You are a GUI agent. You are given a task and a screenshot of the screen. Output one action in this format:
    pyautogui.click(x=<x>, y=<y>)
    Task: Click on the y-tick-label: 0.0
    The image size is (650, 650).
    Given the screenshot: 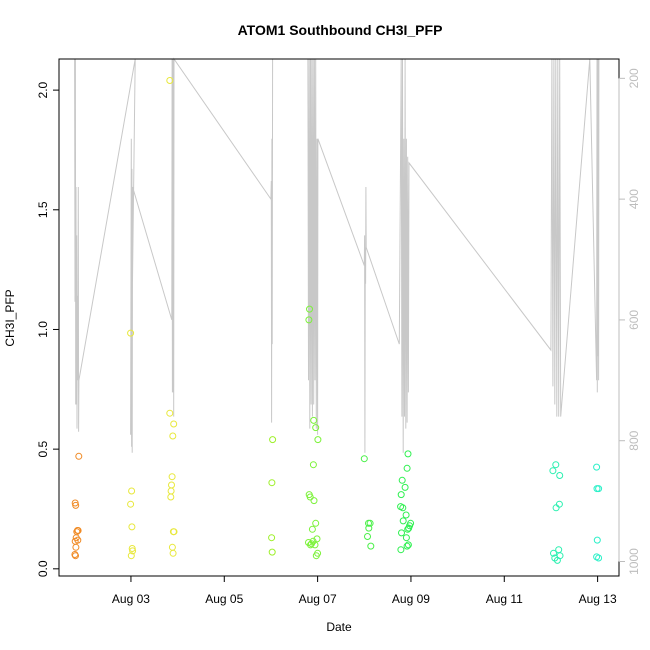 What is the action you would take?
    pyautogui.click(x=43, y=568)
    